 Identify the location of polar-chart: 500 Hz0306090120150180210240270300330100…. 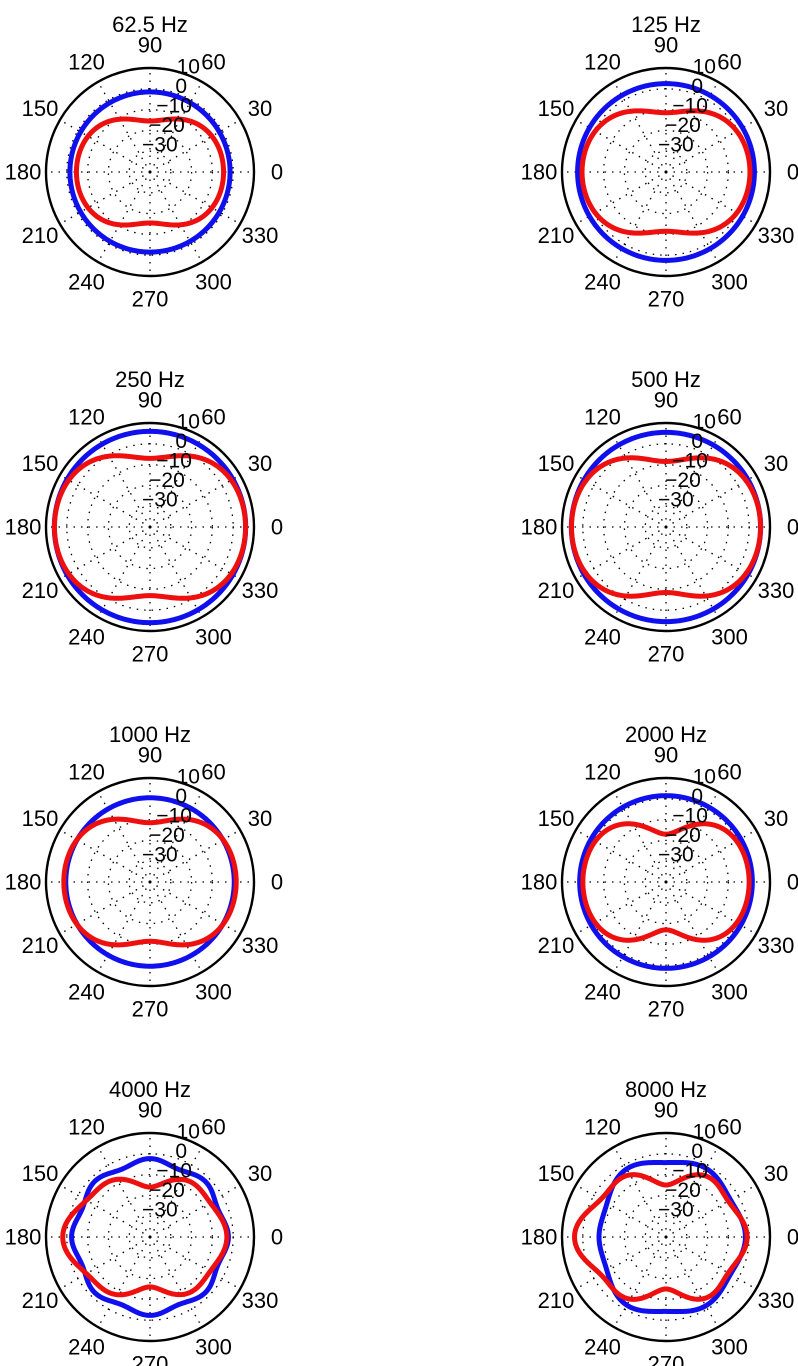
(659, 517).